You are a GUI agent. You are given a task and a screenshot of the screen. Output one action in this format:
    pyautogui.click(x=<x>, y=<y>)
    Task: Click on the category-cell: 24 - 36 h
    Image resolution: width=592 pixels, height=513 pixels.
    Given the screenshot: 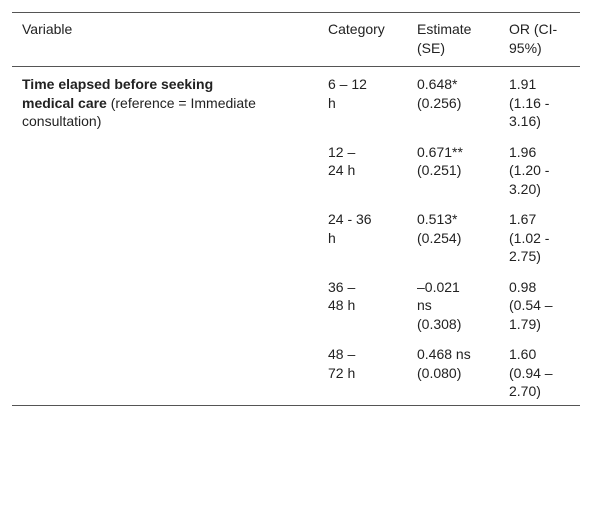 What is the action you would take?
    pyautogui.click(x=362, y=236)
    